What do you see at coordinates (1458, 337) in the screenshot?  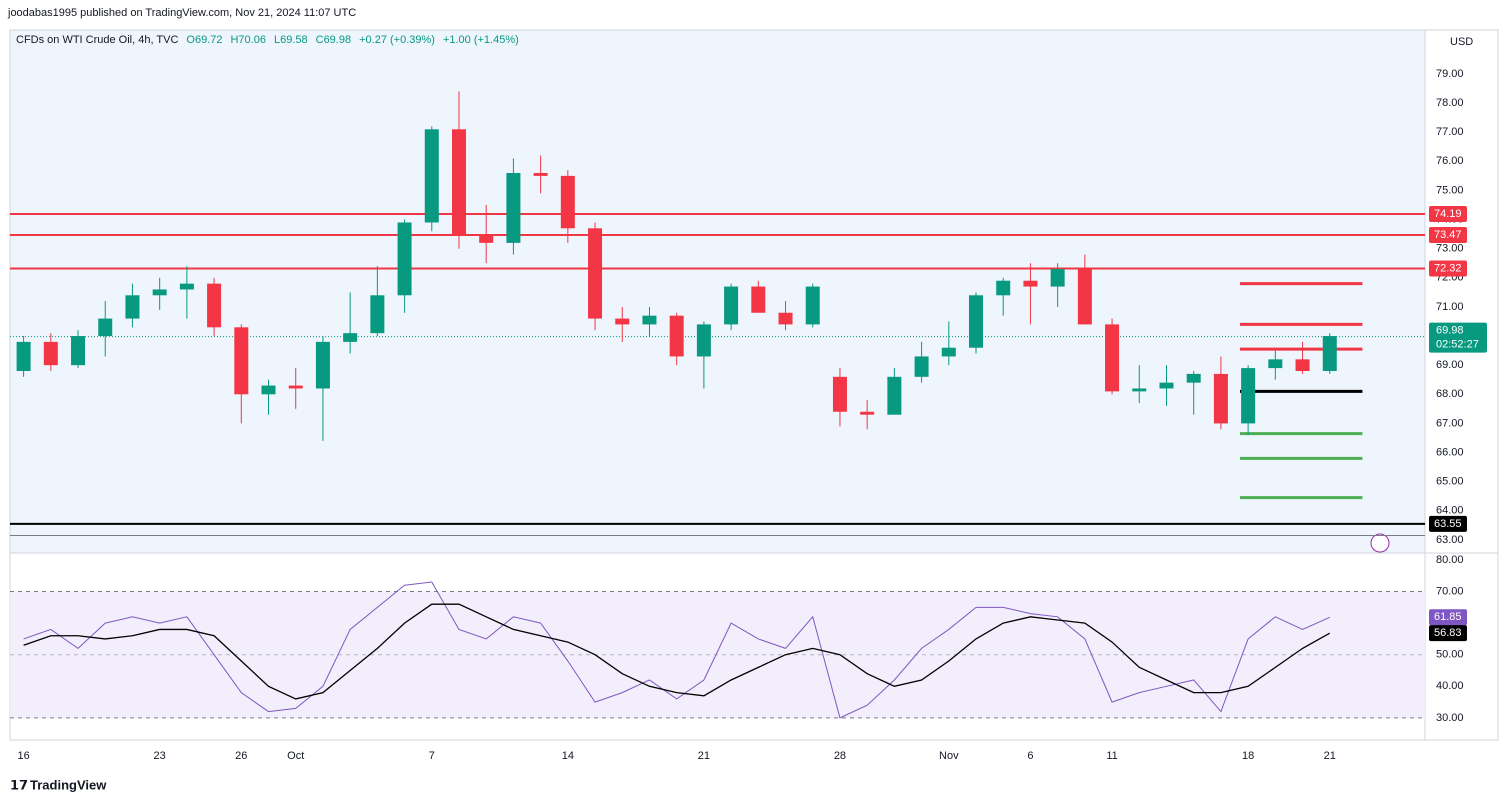 I see `last-price-bg` at bounding box center [1458, 337].